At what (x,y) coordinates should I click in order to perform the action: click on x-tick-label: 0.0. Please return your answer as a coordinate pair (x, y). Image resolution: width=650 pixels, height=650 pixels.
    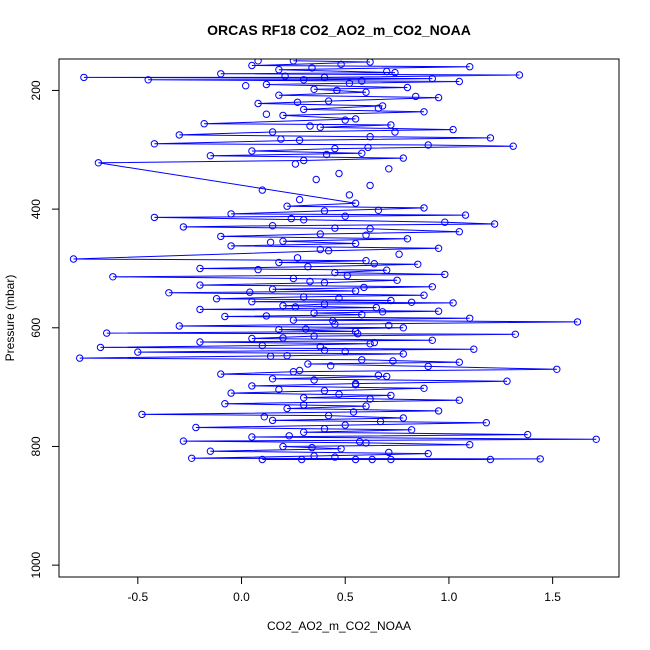
    Looking at the image, I should click on (241, 597).